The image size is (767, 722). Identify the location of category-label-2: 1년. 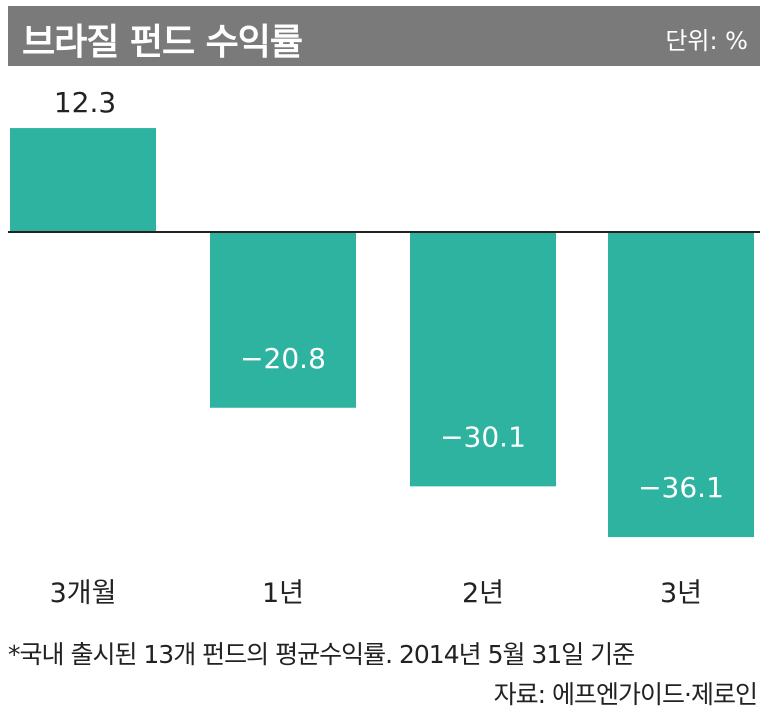
(283, 593).